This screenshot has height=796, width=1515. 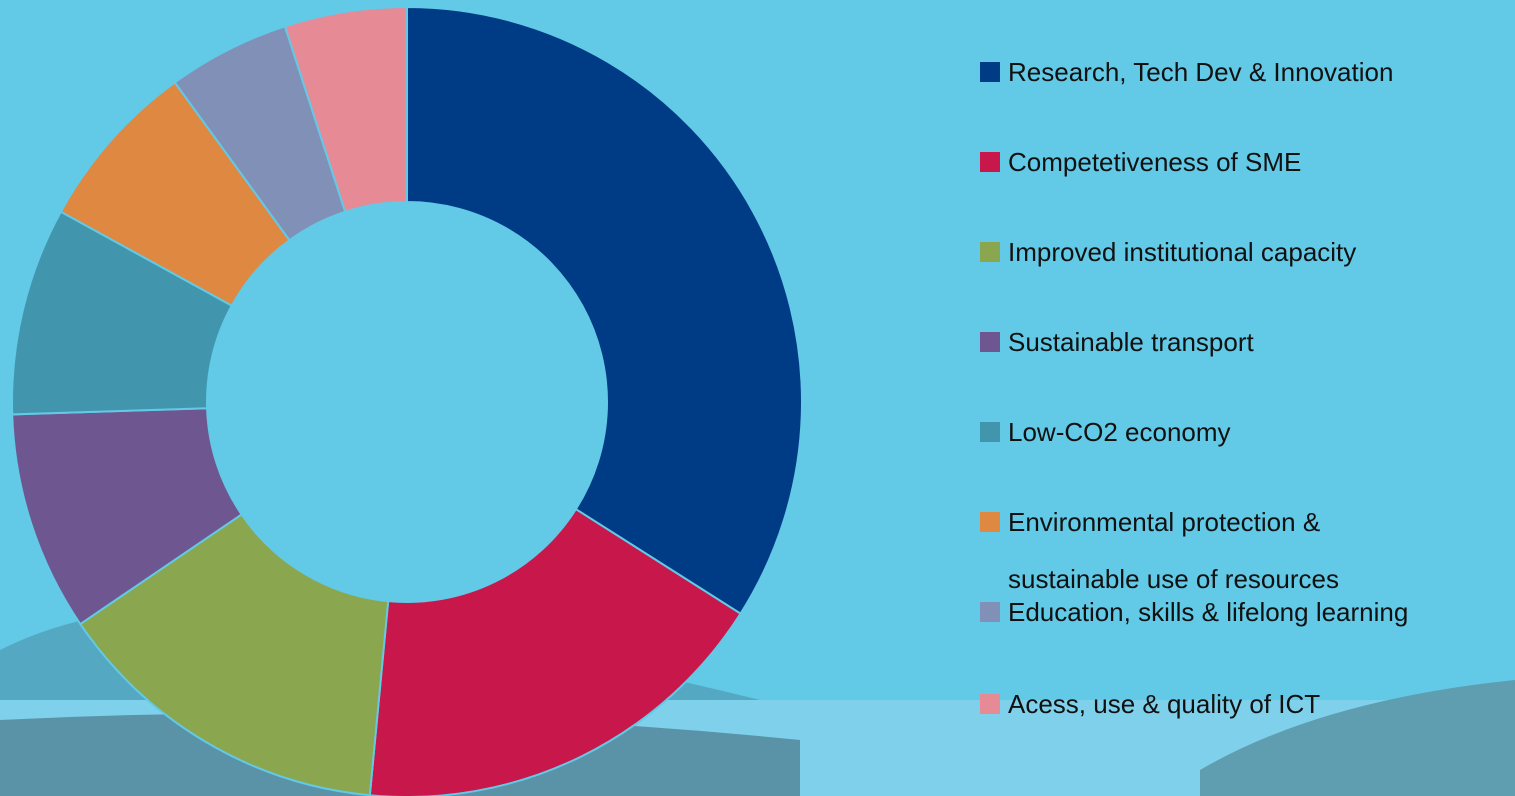 I want to click on legend-item: Low-CO2 economy, so click(x=1105, y=432).